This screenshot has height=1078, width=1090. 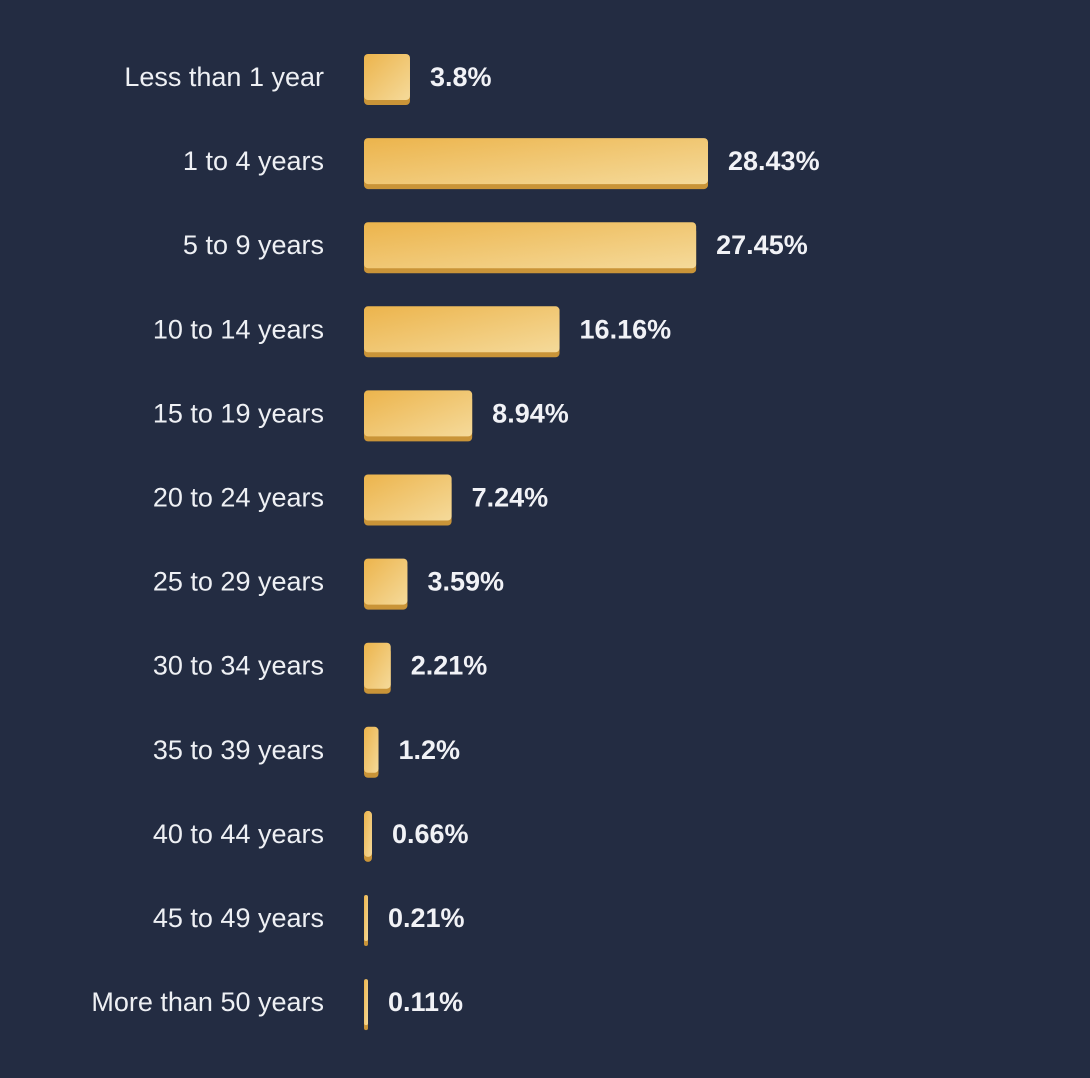 I want to click on value-label-35-to-39-years: 1.2%, so click(x=430, y=750).